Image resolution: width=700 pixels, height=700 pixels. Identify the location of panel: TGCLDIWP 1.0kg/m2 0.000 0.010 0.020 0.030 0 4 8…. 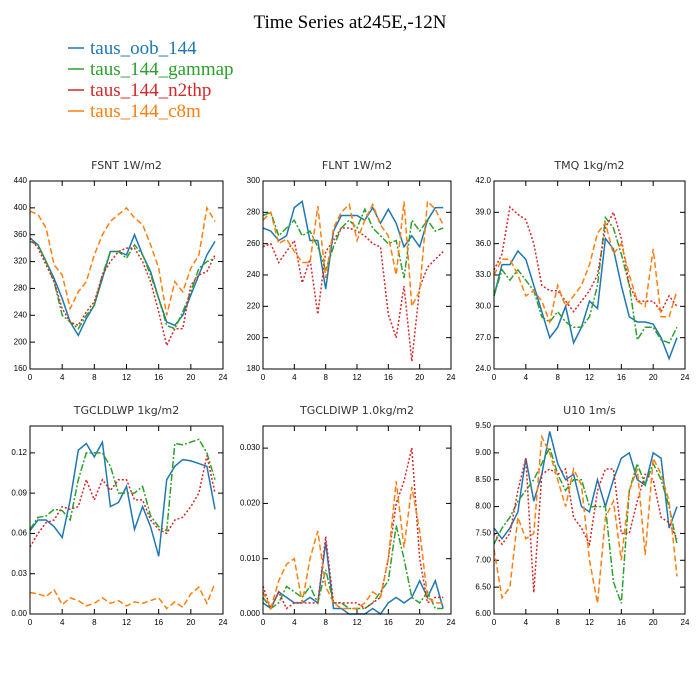
(348, 515).